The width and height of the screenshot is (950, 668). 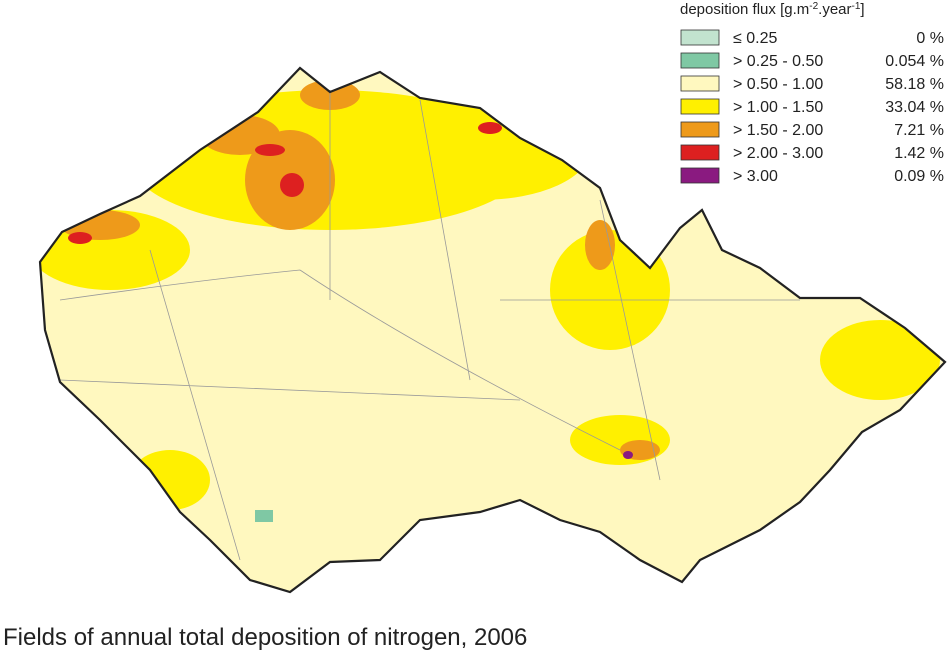 What do you see at coordinates (778, 130) in the screenshot?
I see `legend-label: > 1.50 - 2.00` at bounding box center [778, 130].